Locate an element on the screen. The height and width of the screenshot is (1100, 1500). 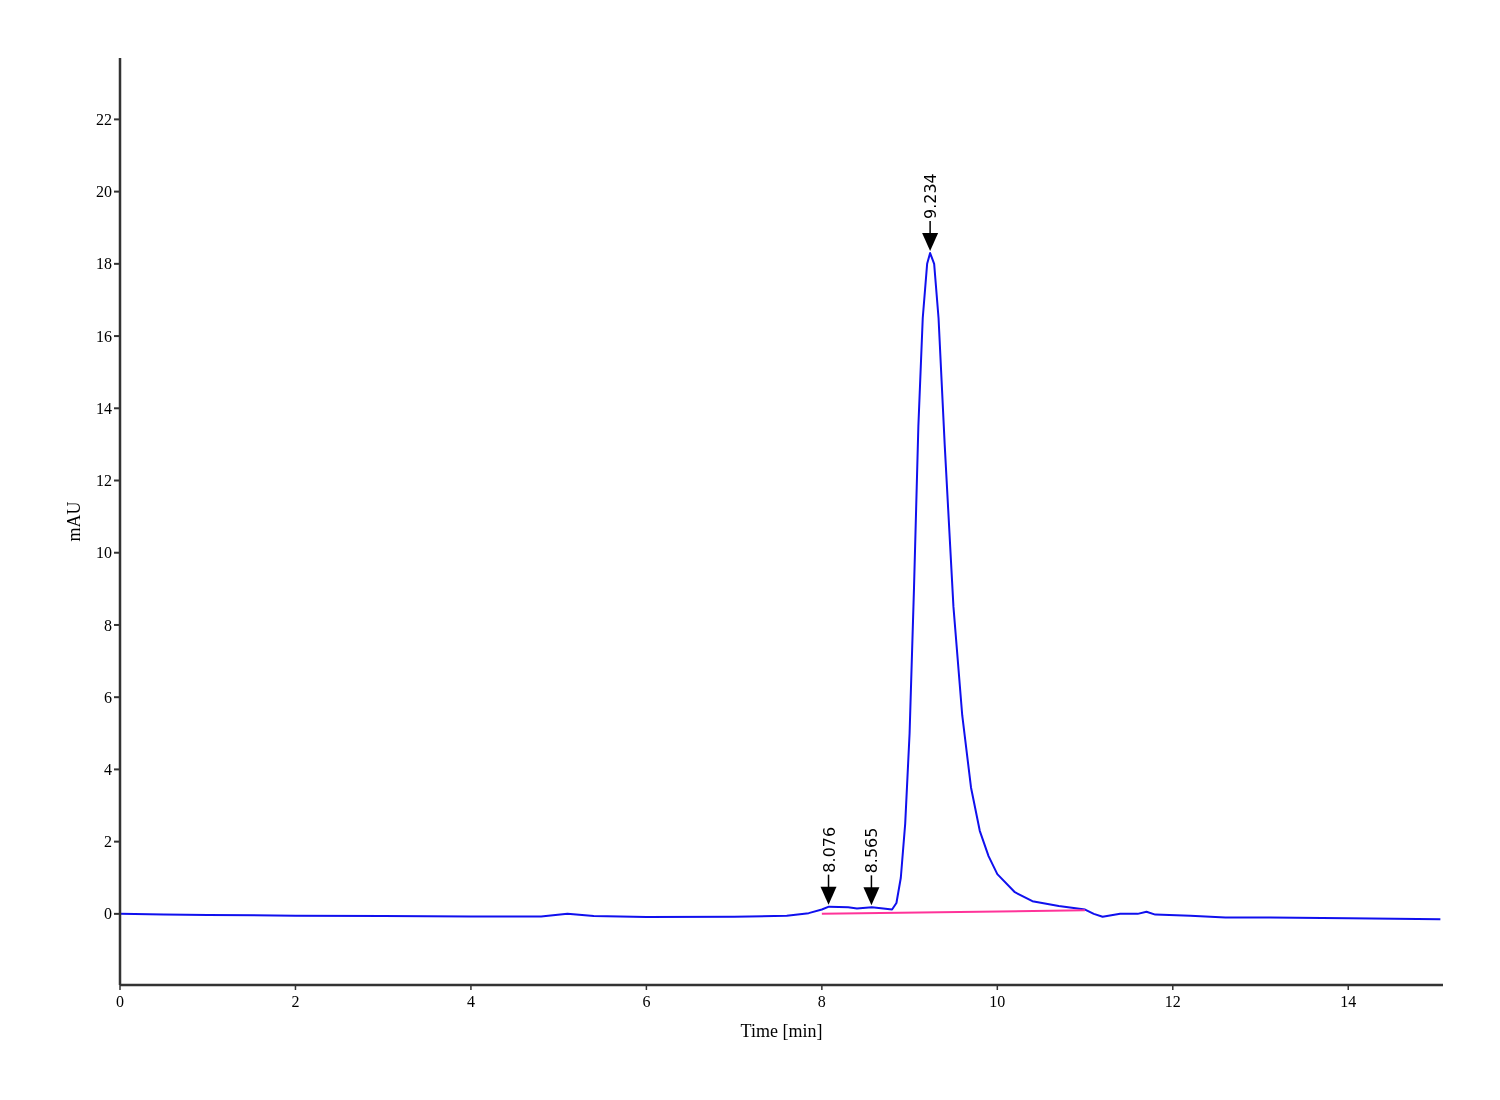
x-tick-label: 6 is located at coordinates (646, 1001).